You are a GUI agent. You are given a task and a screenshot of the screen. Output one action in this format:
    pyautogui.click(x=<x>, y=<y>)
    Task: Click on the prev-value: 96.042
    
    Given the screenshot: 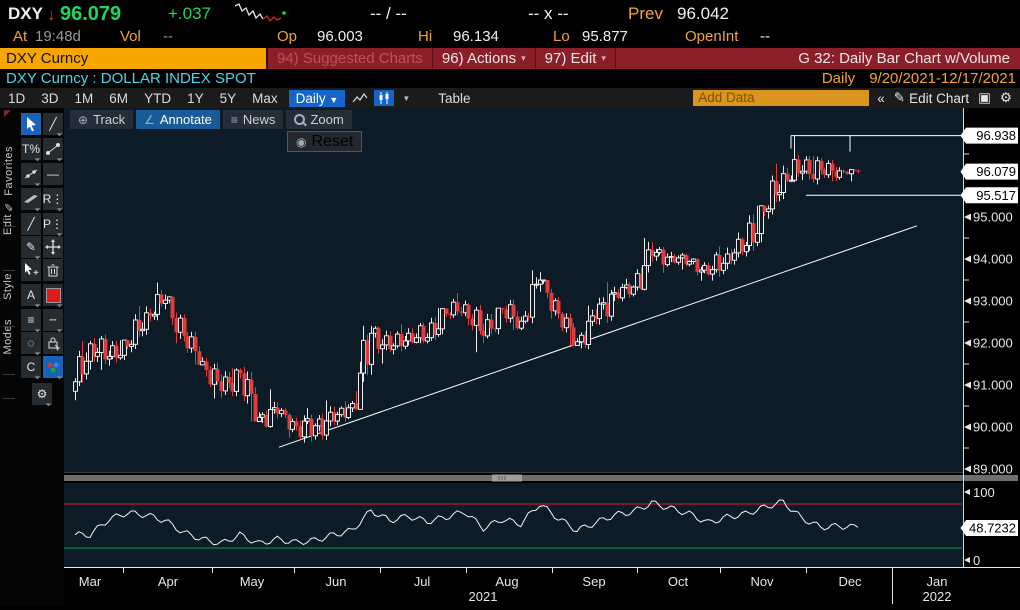 What is the action you would take?
    pyautogui.click(x=703, y=13)
    